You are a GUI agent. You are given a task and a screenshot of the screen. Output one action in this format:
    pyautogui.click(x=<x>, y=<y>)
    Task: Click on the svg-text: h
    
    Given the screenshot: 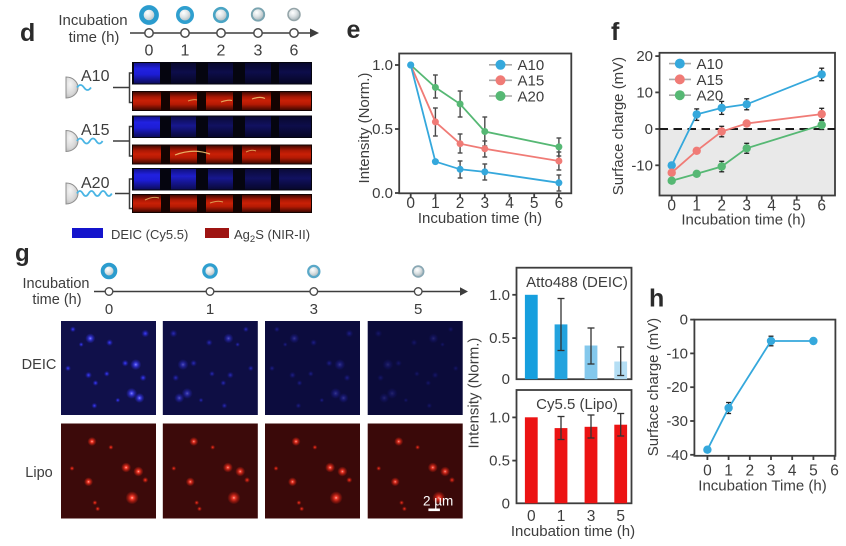 What is the action you would take?
    pyautogui.click(x=656, y=299)
    